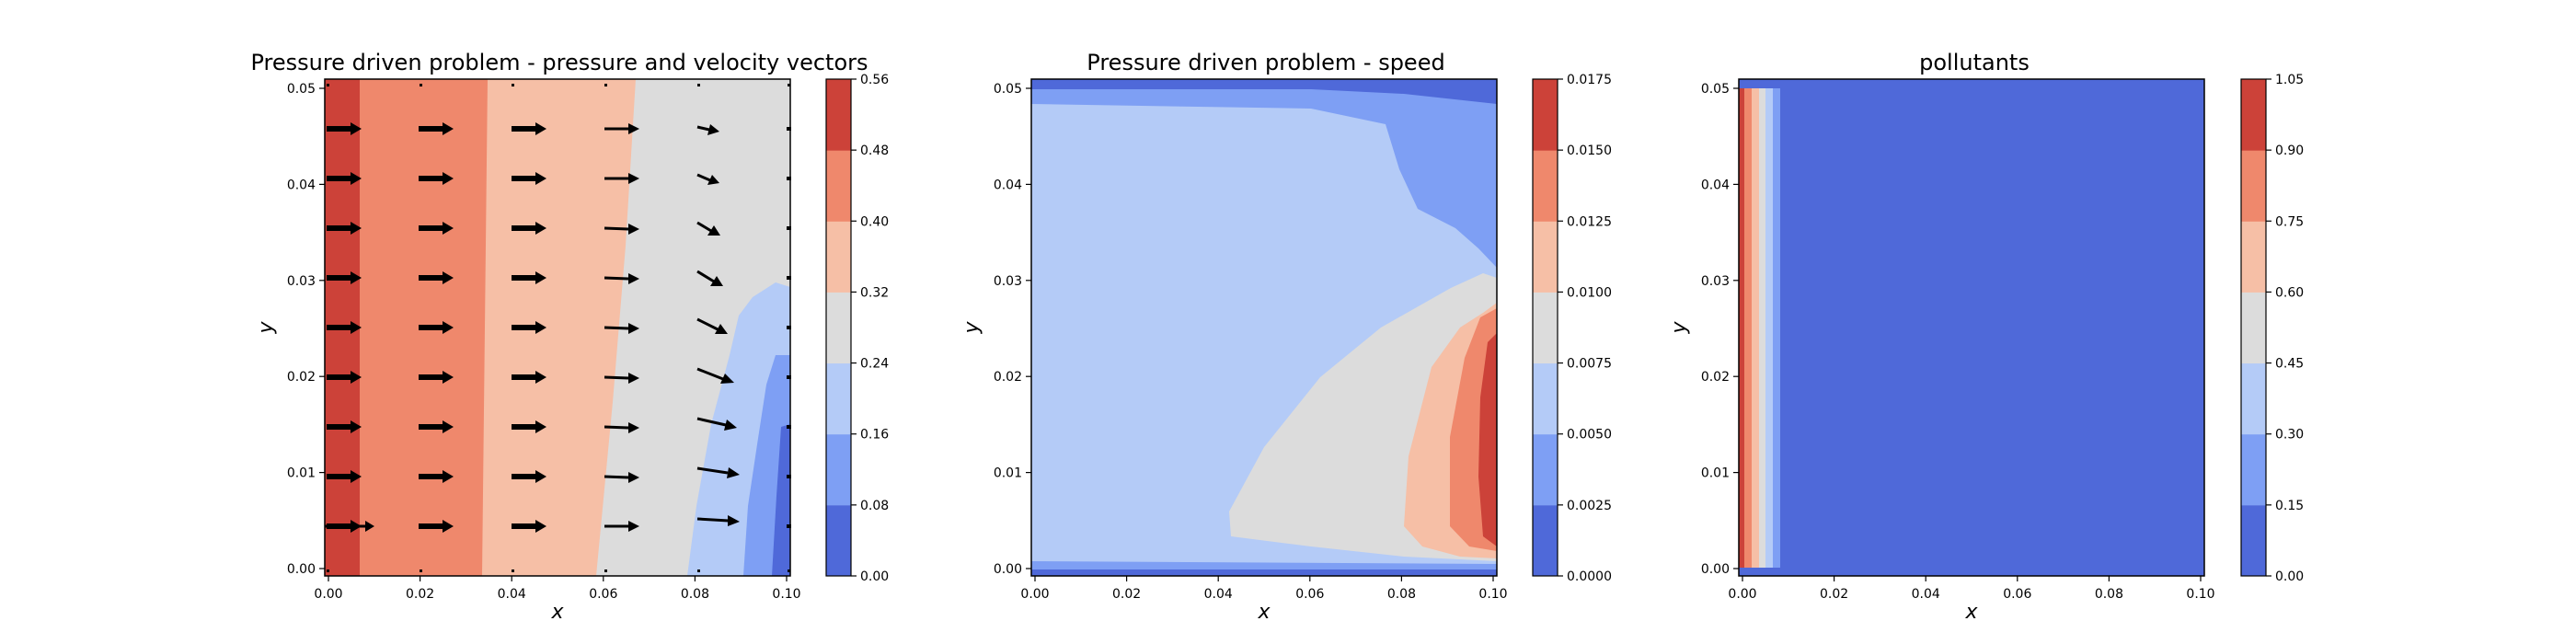 Image resolution: width=2576 pixels, height=644 pixels. Describe the element at coordinates (1589, 576) in the screenshot. I see `colorbar-tick-label: 0.0000` at that location.